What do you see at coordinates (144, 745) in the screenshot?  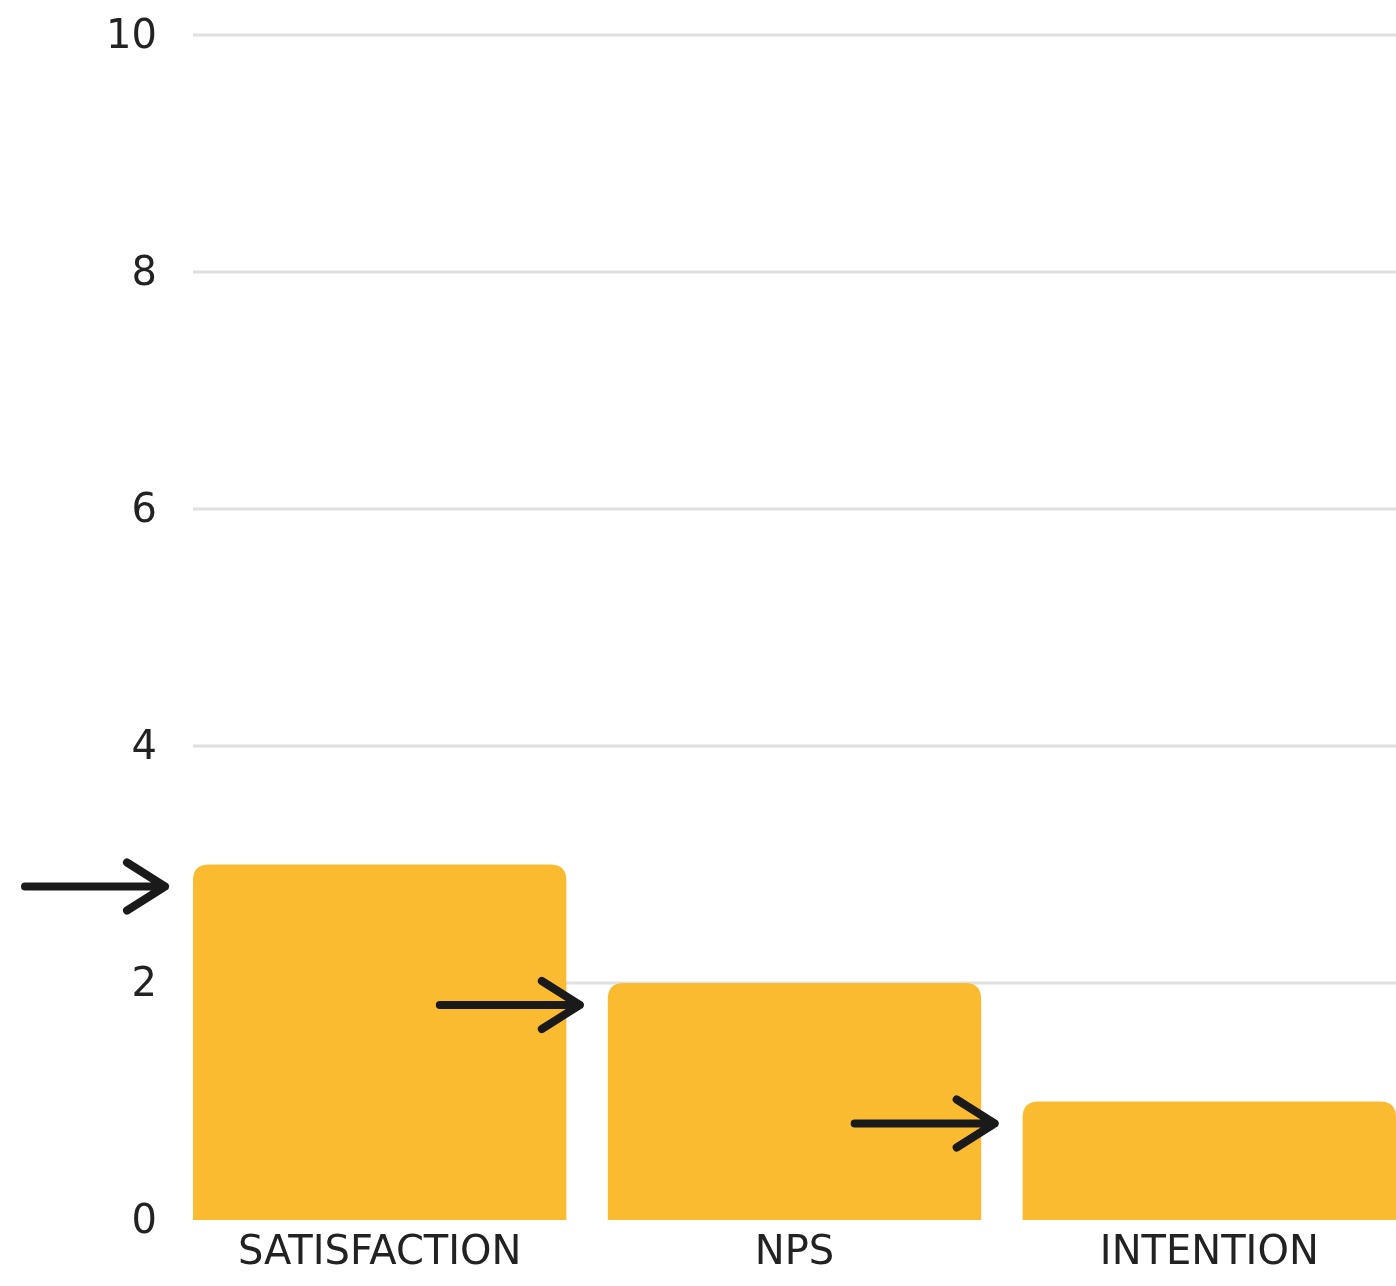 I see `y-tick-label: 4` at bounding box center [144, 745].